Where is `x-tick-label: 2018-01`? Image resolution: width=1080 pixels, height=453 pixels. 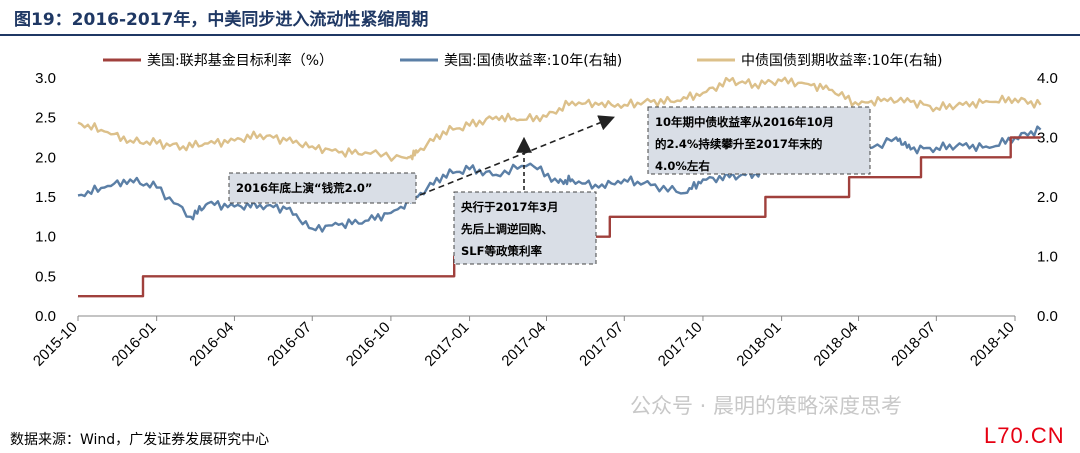
x-tick-label: 2018-01 is located at coordinates (758, 344).